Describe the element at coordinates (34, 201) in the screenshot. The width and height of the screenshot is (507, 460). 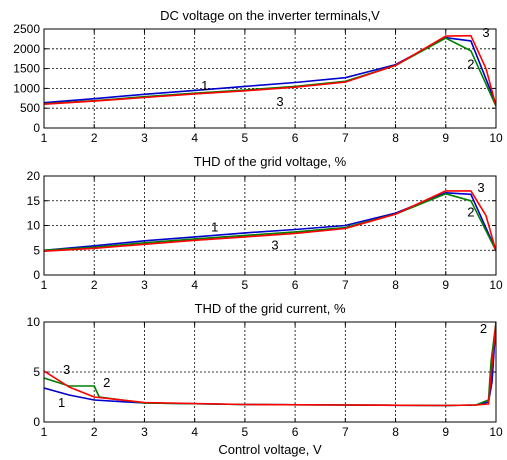
I see `y-tick-label: 15` at that location.